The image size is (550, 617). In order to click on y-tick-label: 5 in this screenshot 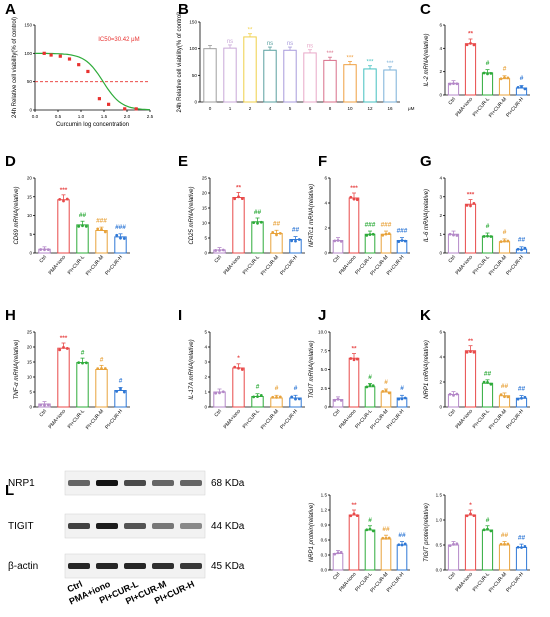, I will do `click(30, 234)`.